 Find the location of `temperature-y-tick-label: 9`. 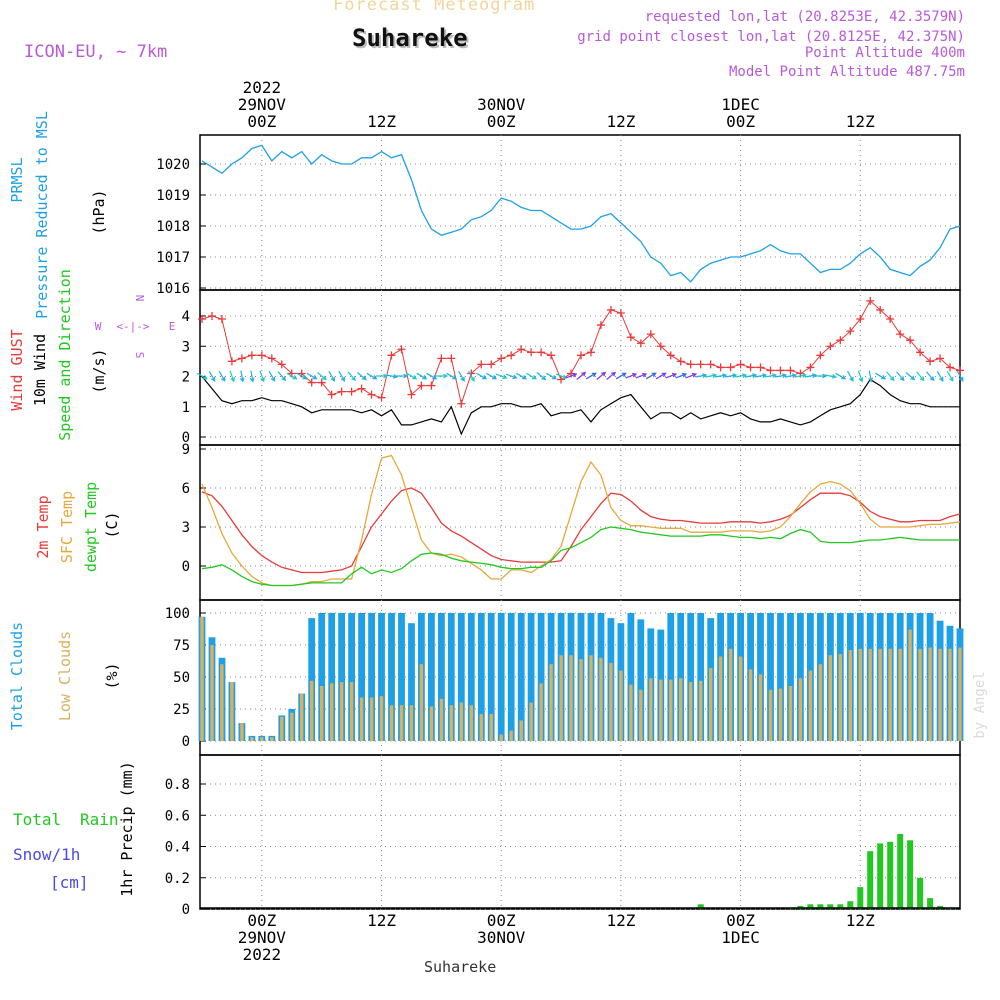

temperature-y-tick-label: 9 is located at coordinates (186, 450).